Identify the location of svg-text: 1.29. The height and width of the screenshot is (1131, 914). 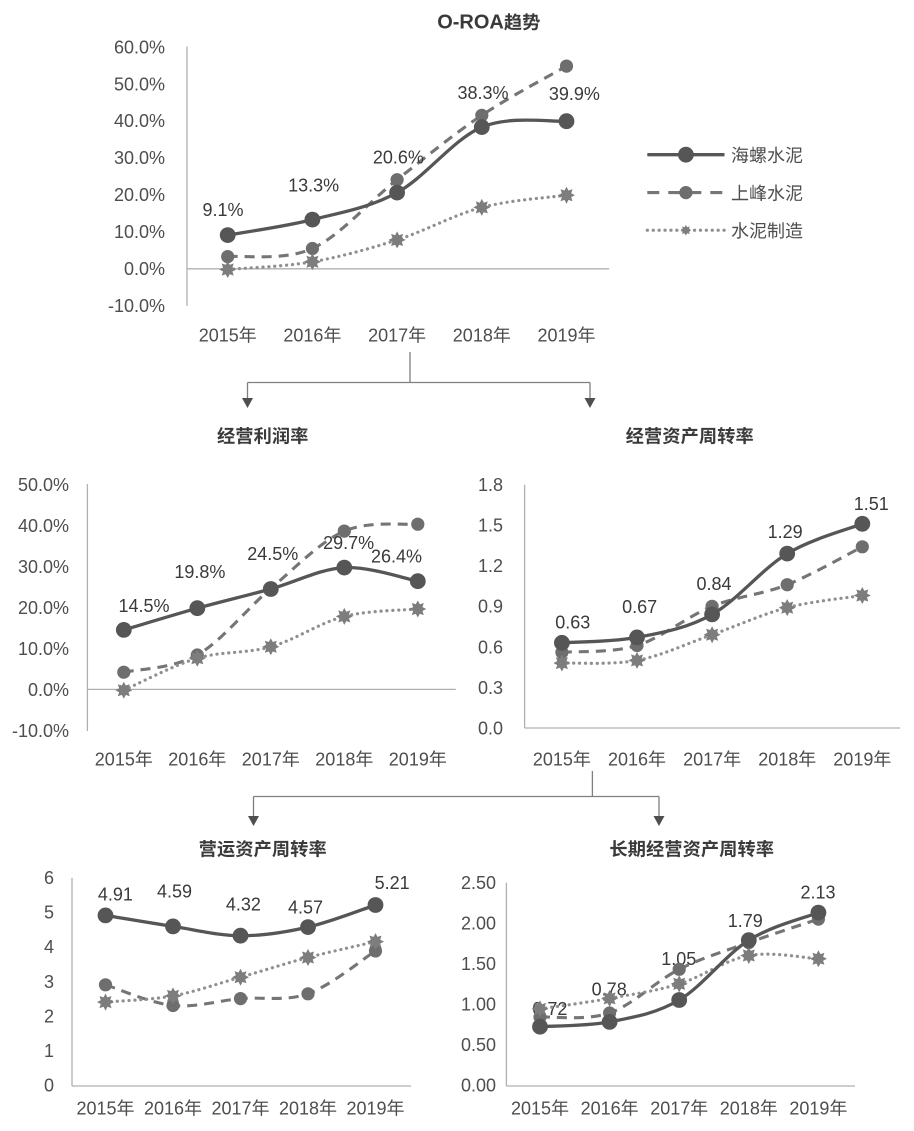
(785, 532).